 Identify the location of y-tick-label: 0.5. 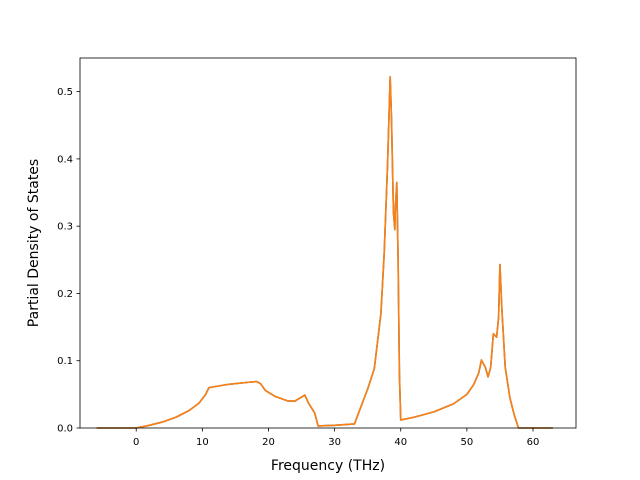
(65, 92).